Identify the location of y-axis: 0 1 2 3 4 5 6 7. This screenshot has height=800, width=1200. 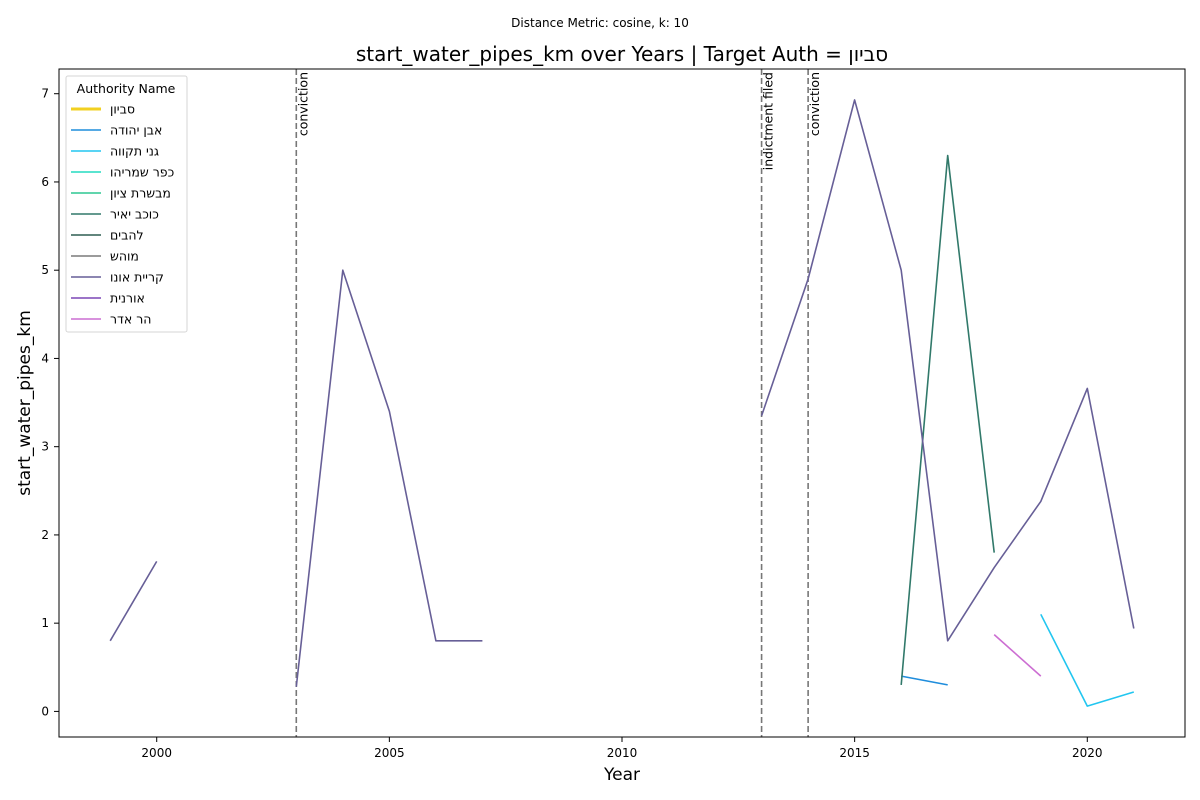
(50, 402).